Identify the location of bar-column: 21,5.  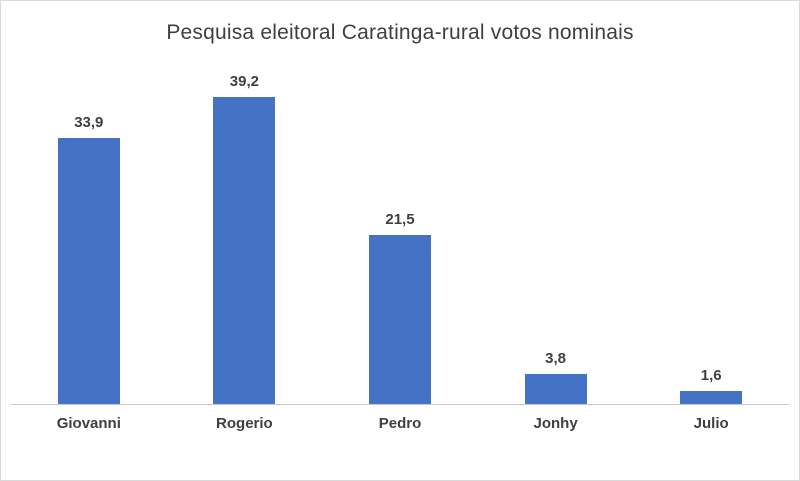
(400, 231).